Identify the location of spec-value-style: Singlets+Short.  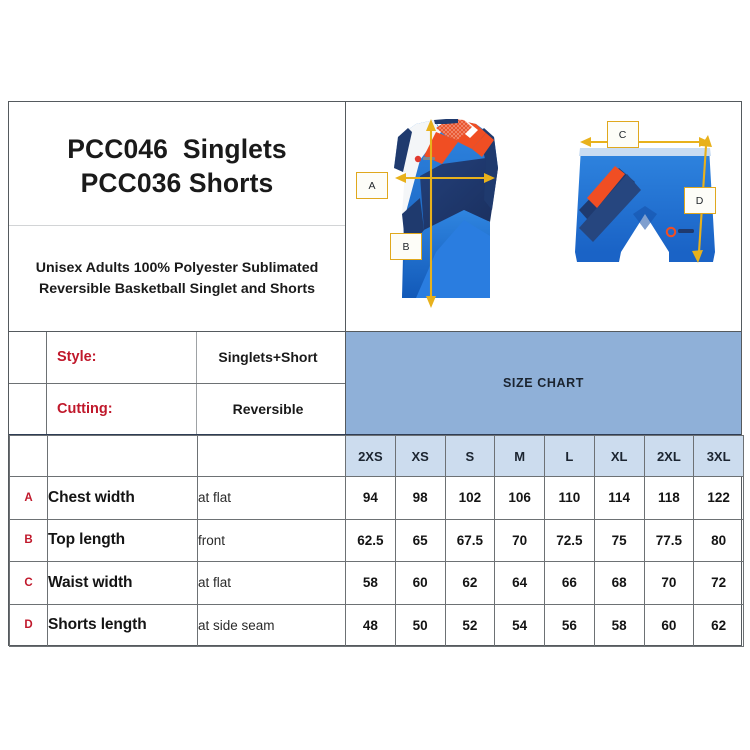
(268, 357).